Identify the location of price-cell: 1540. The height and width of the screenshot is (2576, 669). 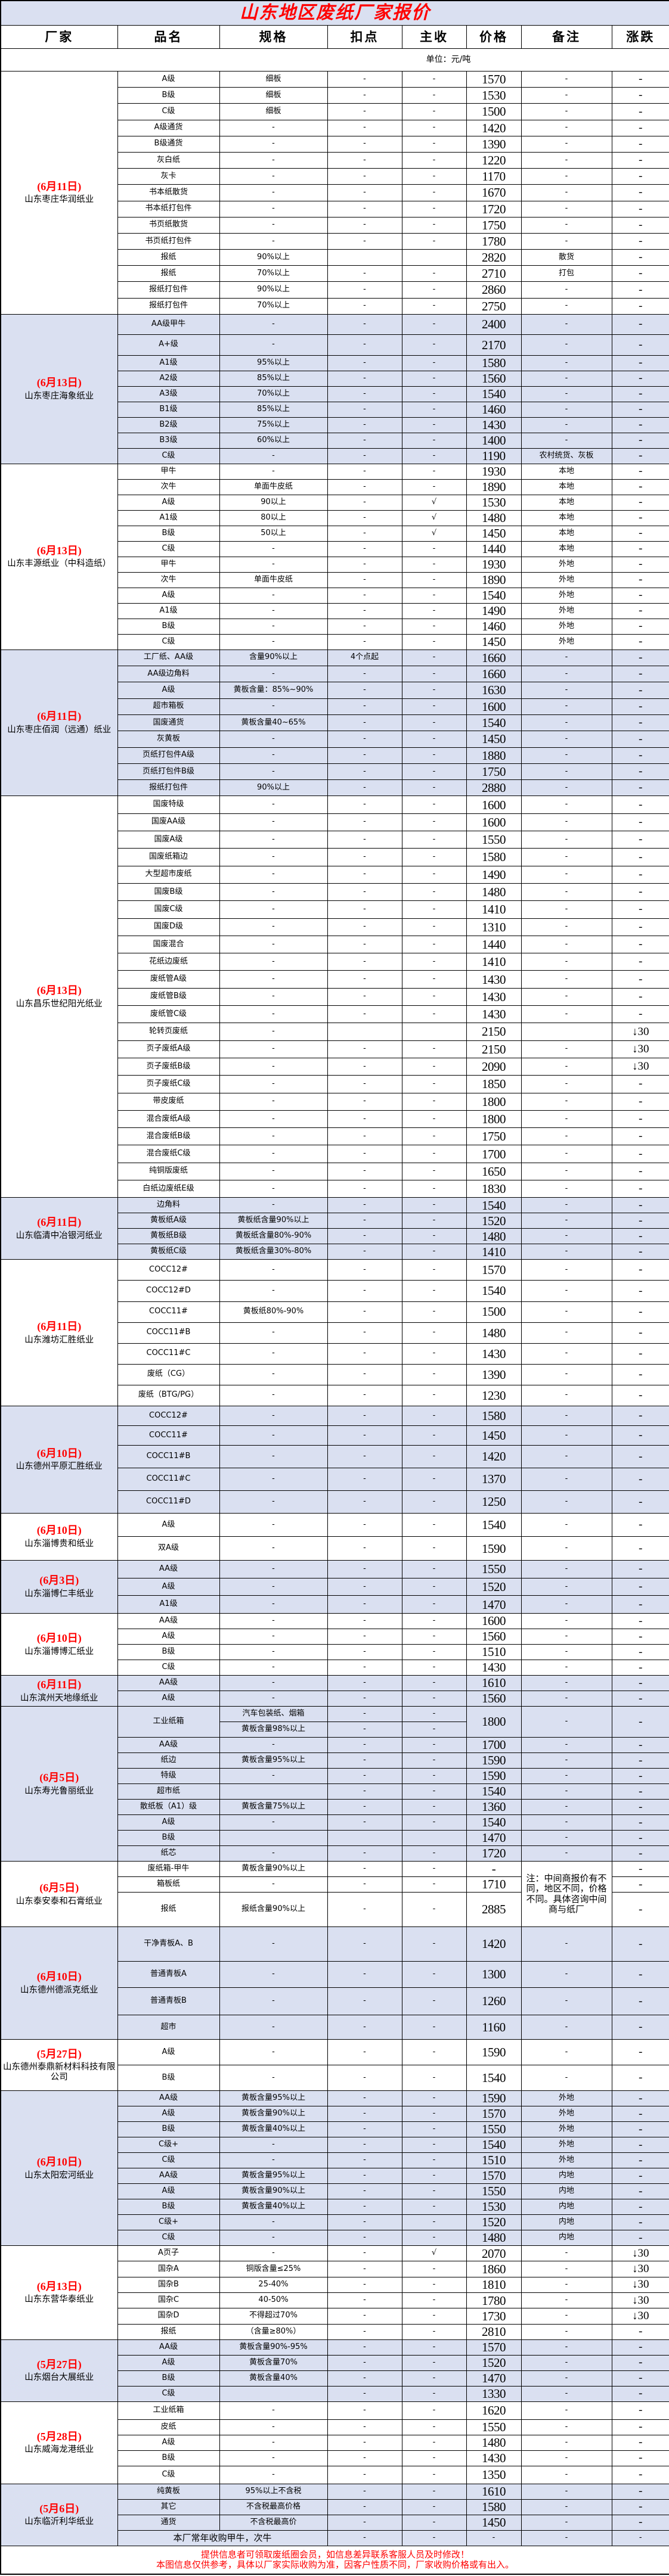
(494, 1205).